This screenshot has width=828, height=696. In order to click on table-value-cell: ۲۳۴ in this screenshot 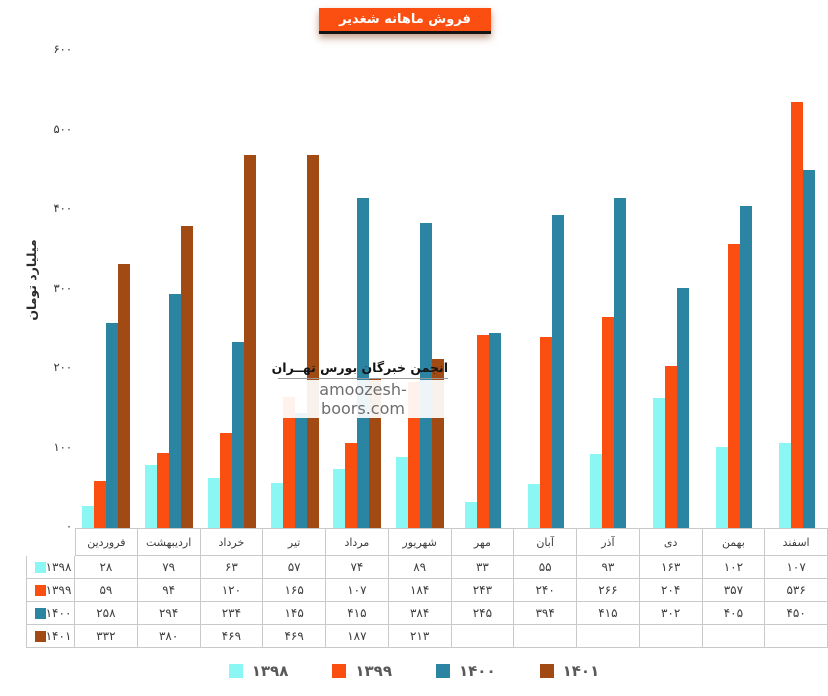, I will do `click(232, 613)`.